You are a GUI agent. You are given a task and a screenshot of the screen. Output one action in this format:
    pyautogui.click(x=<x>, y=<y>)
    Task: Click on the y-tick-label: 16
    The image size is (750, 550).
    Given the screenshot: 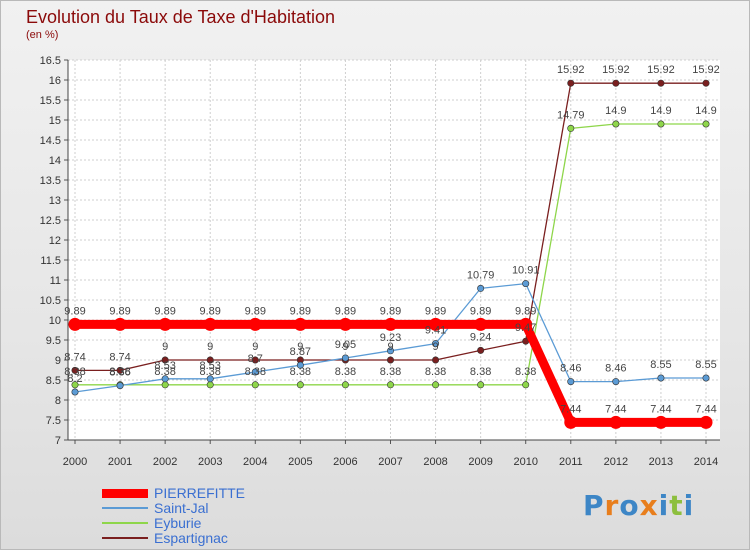 What is the action you would take?
    pyautogui.click(x=55, y=81)
    